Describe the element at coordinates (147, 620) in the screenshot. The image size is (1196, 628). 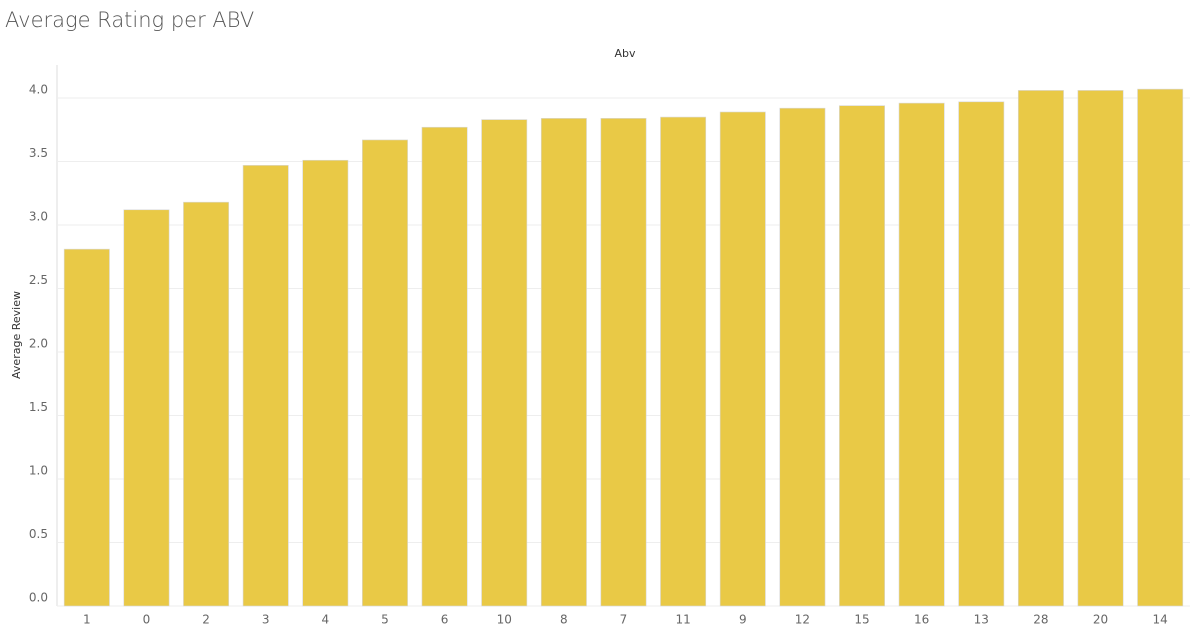
I see `x-tick-label: 0` at that location.